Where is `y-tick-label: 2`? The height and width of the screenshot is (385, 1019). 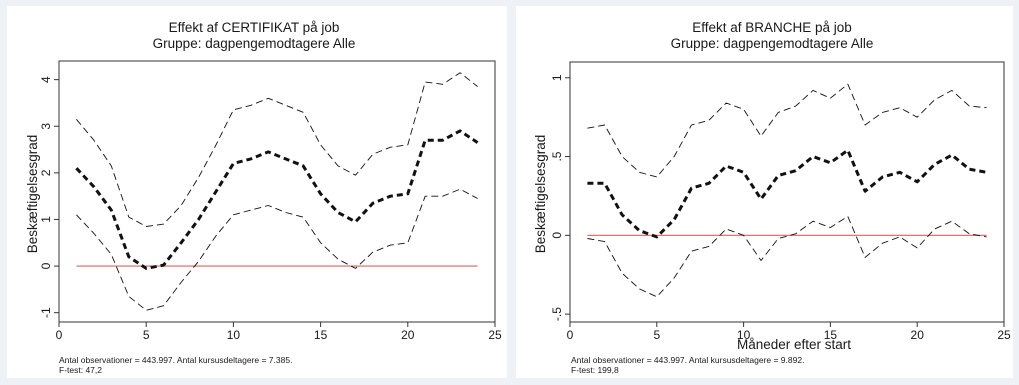 y-tick-label: 2 is located at coordinates (46, 172).